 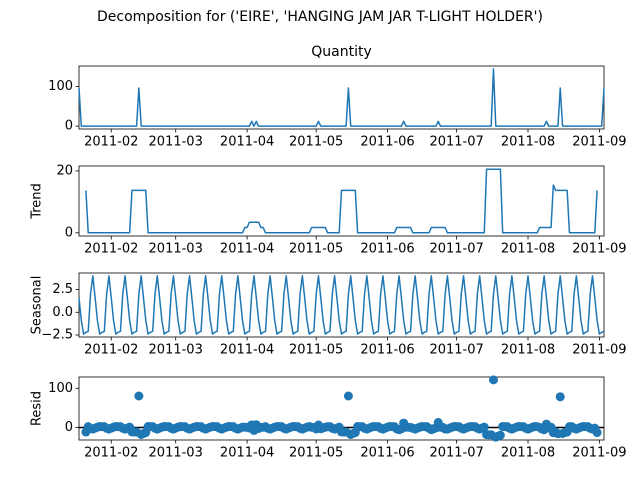 What do you see at coordinates (62, 312) in the screenshot?
I see `y-tick-label: 0.0` at bounding box center [62, 312].